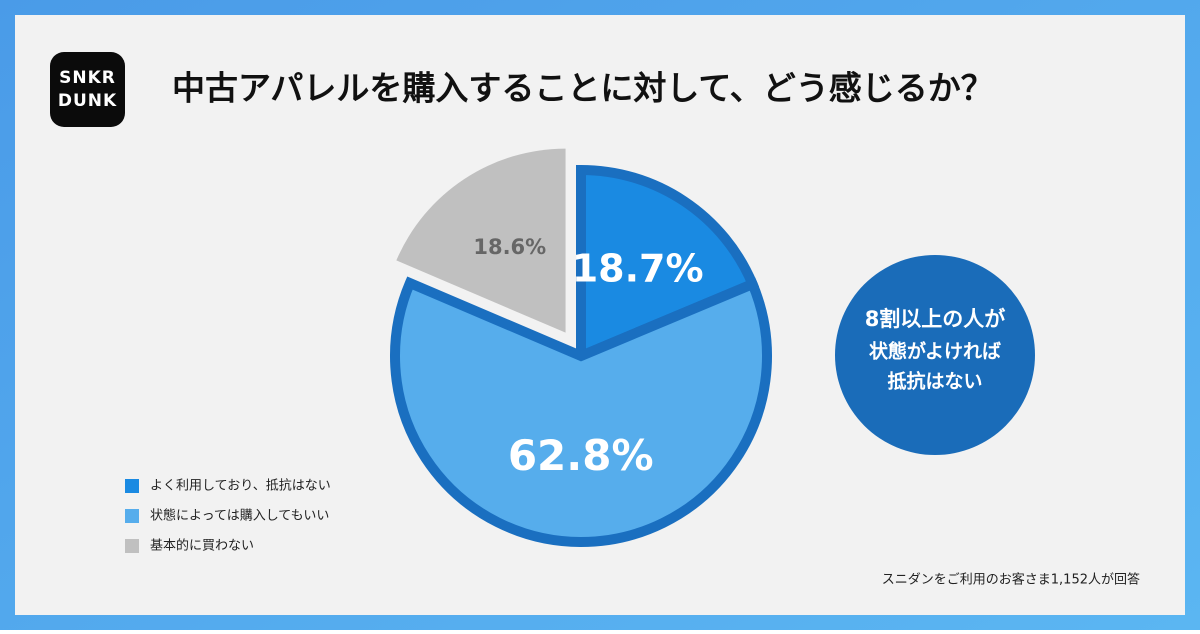 This screenshot has width=1200, height=634. What do you see at coordinates (87, 78) in the screenshot?
I see `logo-text: SNKR` at bounding box center [87, 78].